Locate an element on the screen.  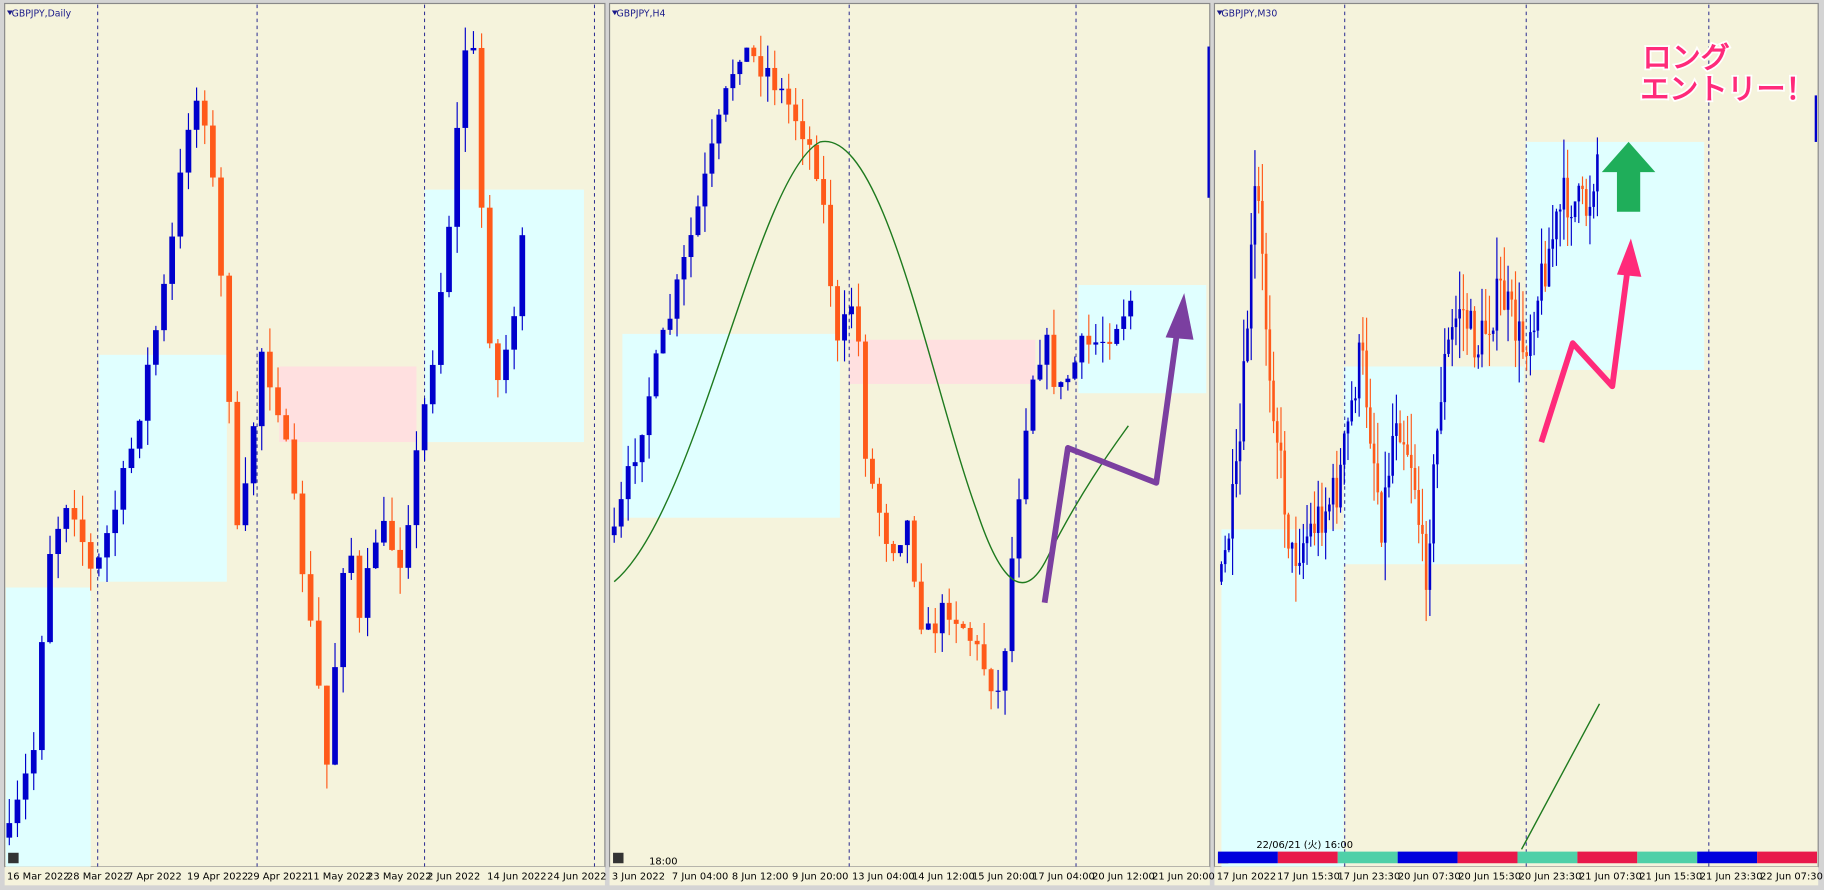
x-tick-label: 3 Jun 2022 is located at coordinates (638, 877).